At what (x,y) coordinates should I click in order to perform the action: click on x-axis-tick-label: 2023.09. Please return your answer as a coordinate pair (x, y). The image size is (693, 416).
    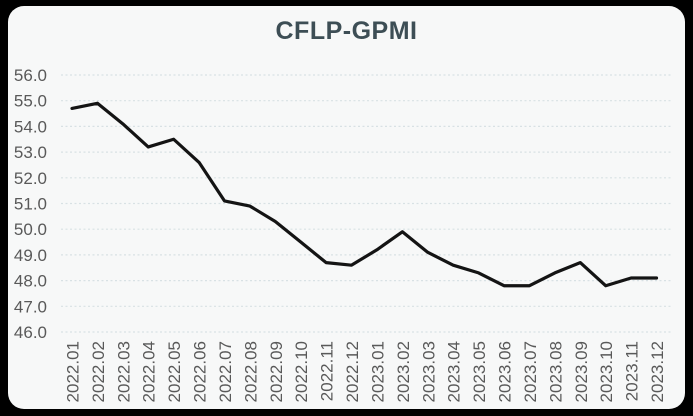
    Looking at the image, I should click on (581, 371).